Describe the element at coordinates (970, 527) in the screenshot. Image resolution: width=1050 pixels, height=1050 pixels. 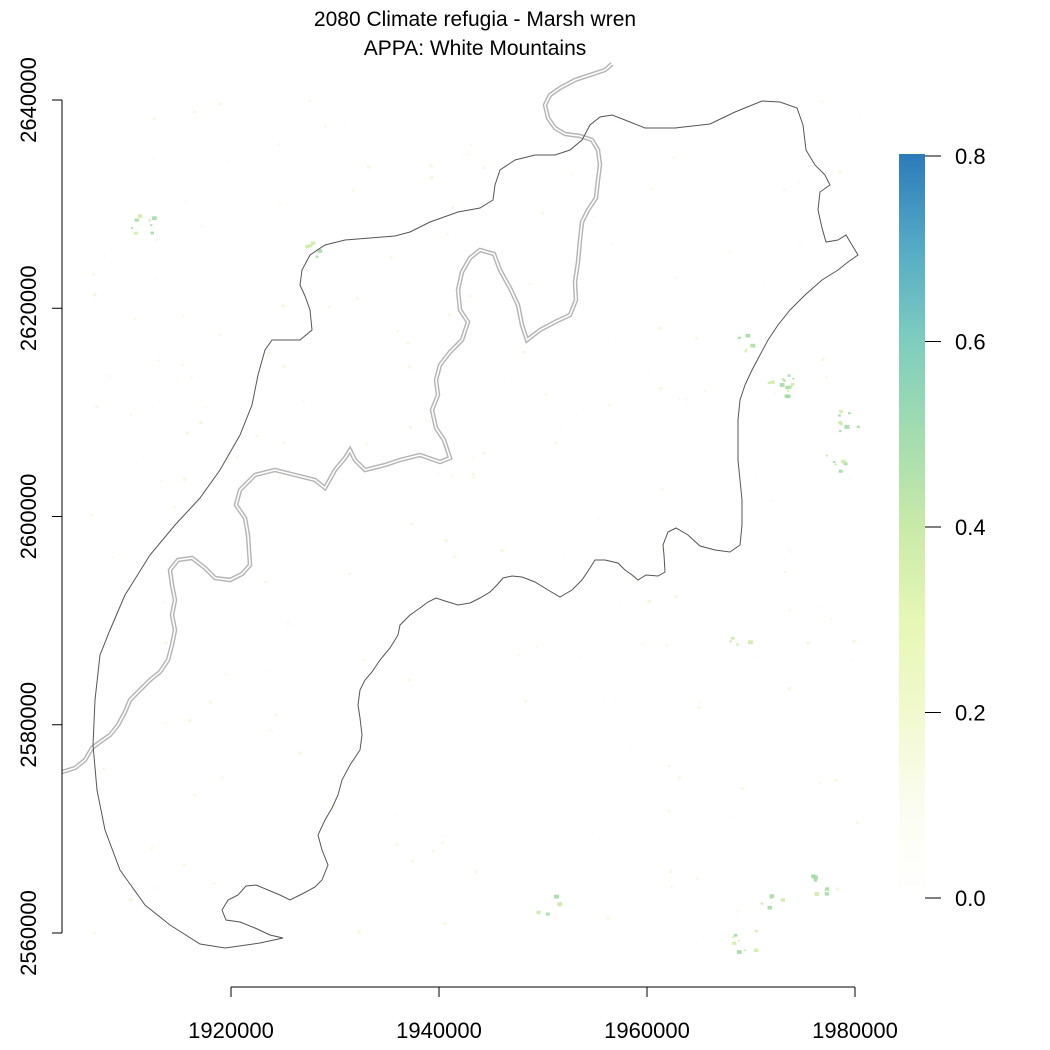
I see `legend-tick-label: 0.4` at that location.